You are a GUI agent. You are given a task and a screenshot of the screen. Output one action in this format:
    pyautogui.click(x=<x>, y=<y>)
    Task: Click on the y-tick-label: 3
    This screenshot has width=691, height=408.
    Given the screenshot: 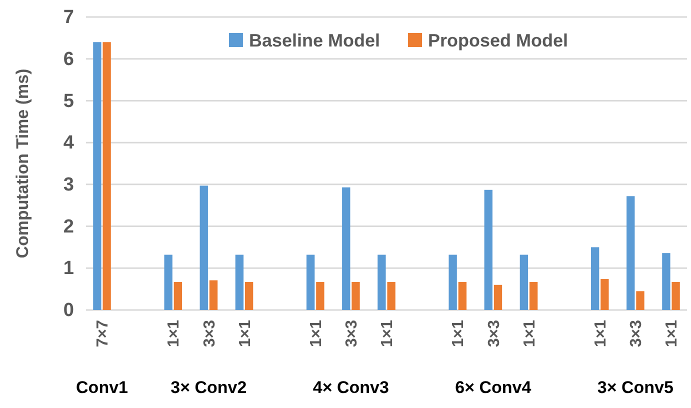 What is the action you would take?
    pyautogui.click(x=68, y=185)
    